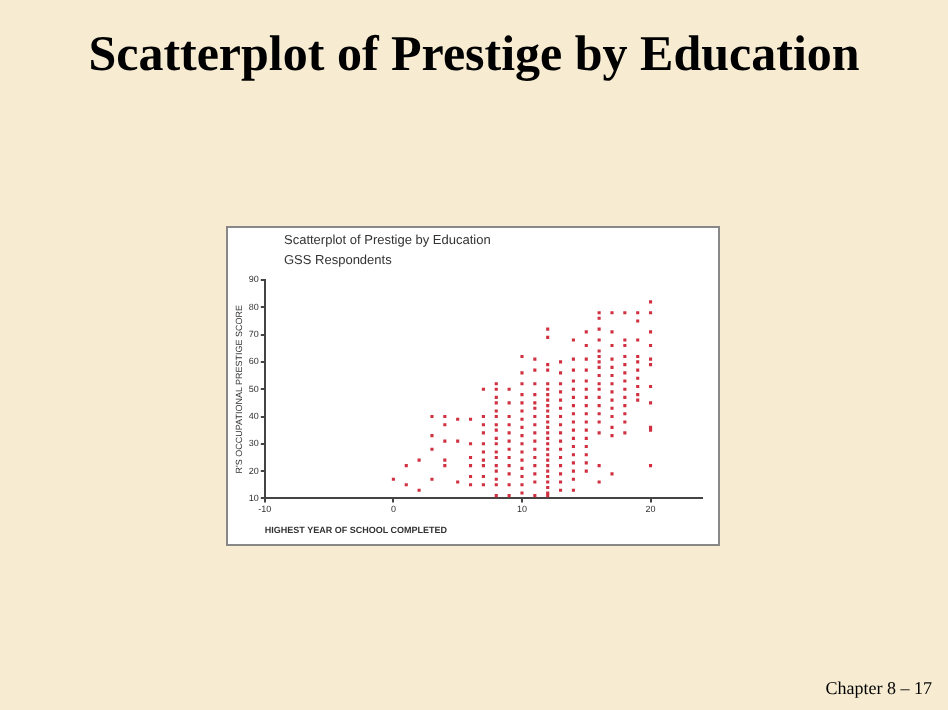 This screenshot has height=710, width=948. I want to click on chart-title: Scatterplot of Prestige by Education, so click(474, 56).